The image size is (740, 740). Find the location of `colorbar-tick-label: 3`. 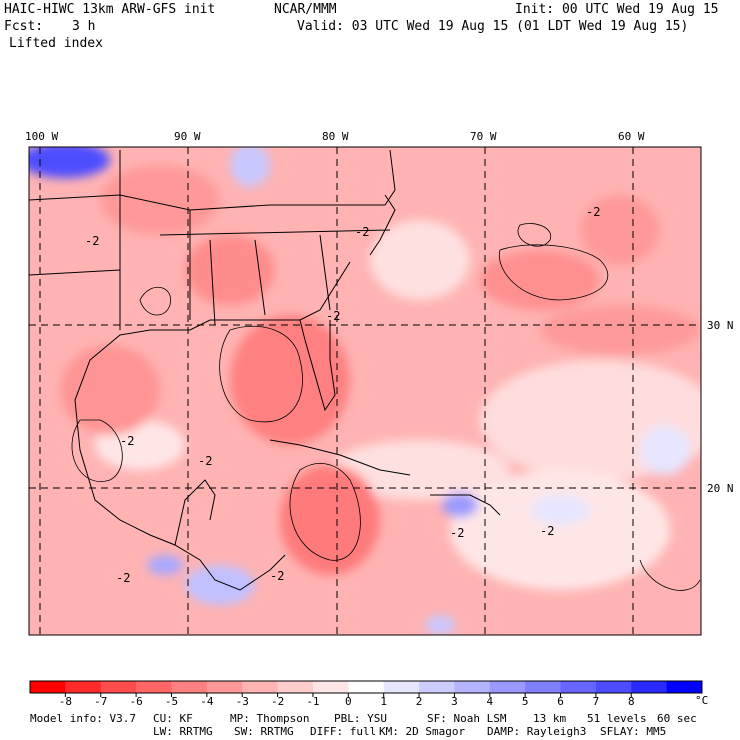

colorbar-tick-label: 3 is located at coordinates (454, 701).